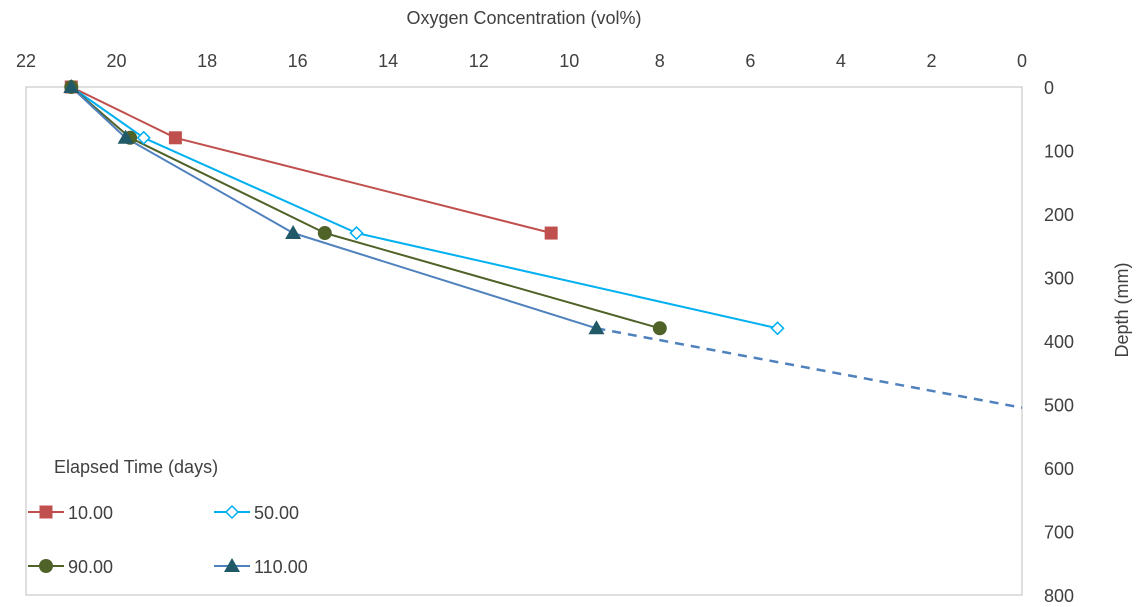 The image size is (1141, 607). I want to click on legend-label: 50.00, so click(276, 513).